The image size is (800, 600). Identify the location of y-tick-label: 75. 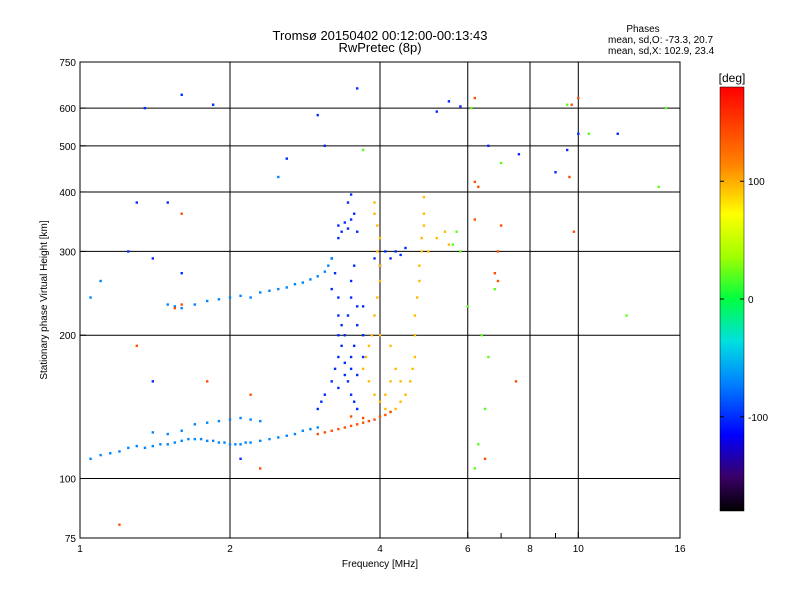
(71, 539).